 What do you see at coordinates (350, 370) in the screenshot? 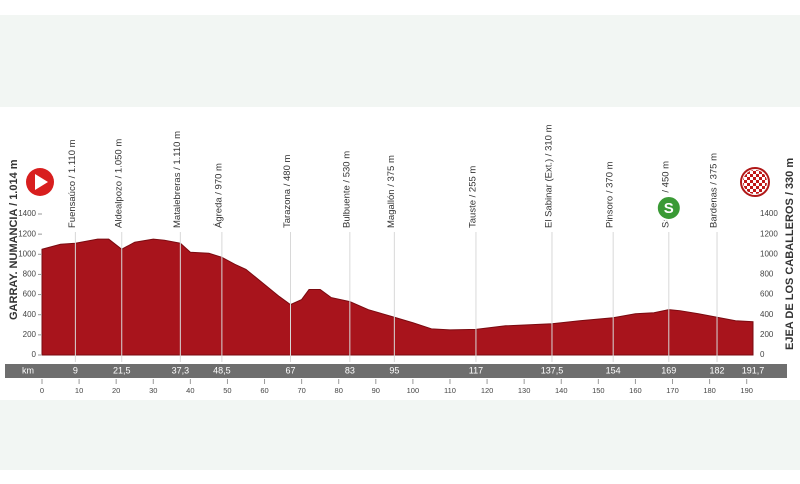
I see `waypoint-km: 83` at bounding box center [350, 370].